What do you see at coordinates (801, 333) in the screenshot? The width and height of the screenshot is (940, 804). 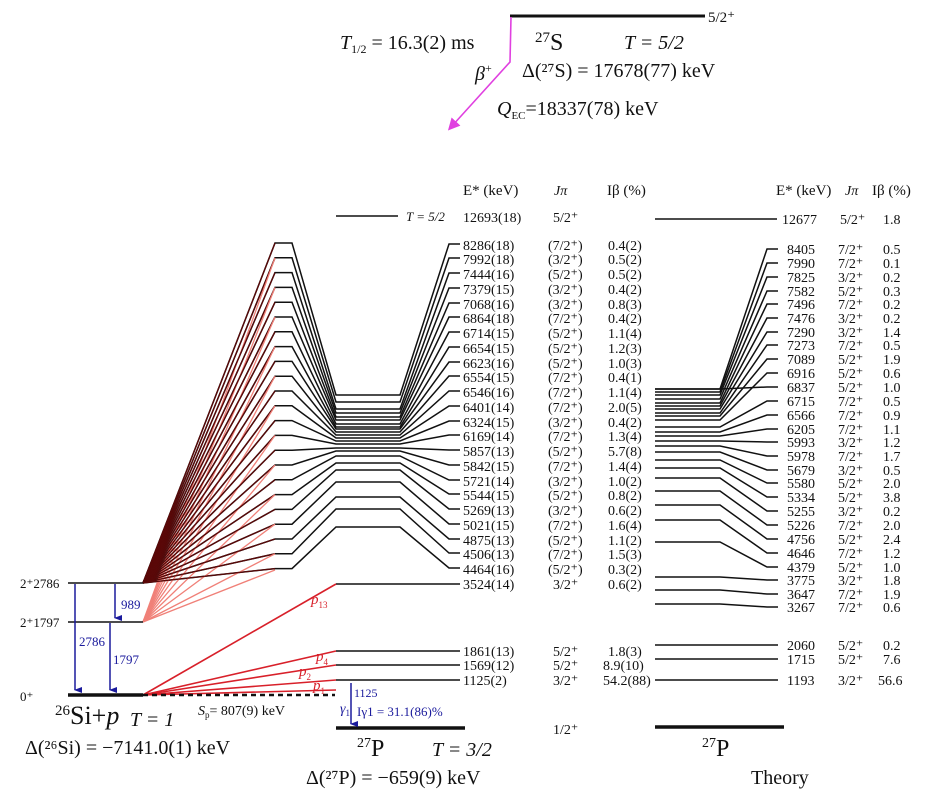 I see `theory-level-energy: 7290` at bounding box center [801, 333].